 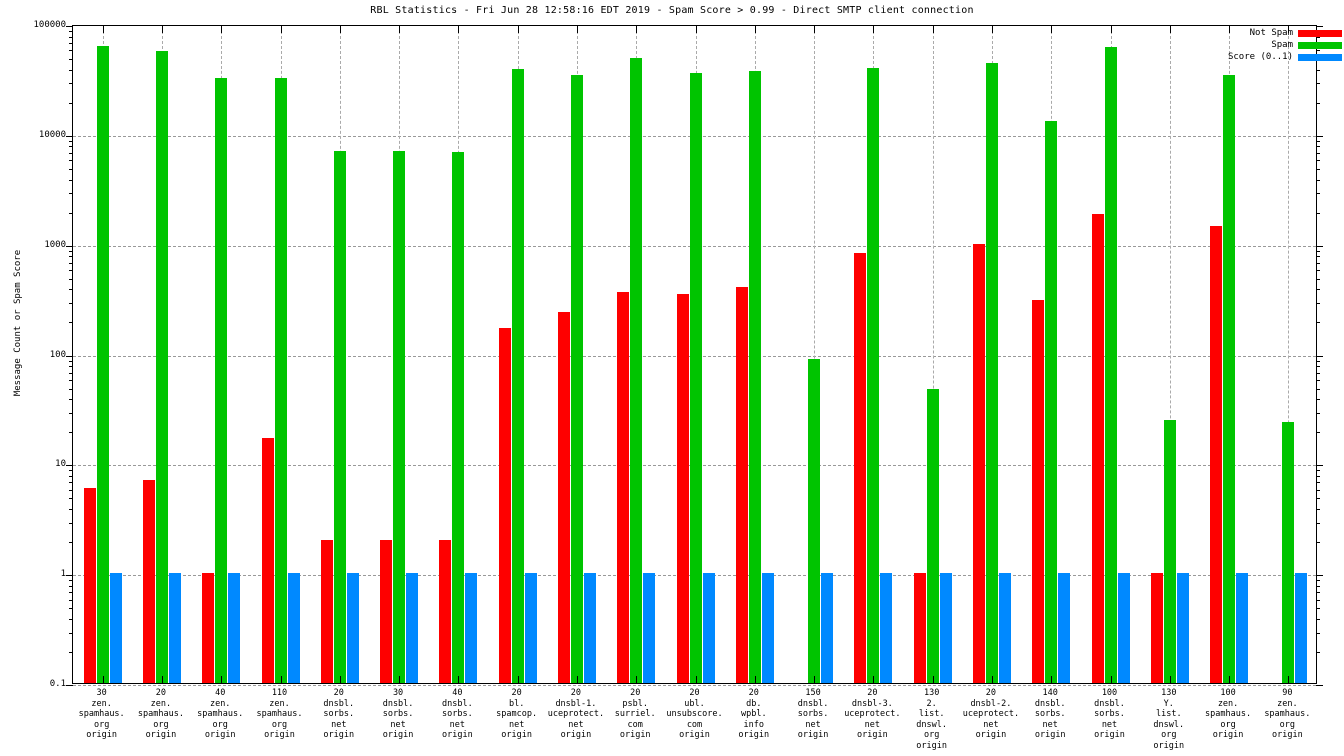 I want to click on x-axis-tick-label: 130 2. list. dnswl. org origin, so click(x=931, y=719).